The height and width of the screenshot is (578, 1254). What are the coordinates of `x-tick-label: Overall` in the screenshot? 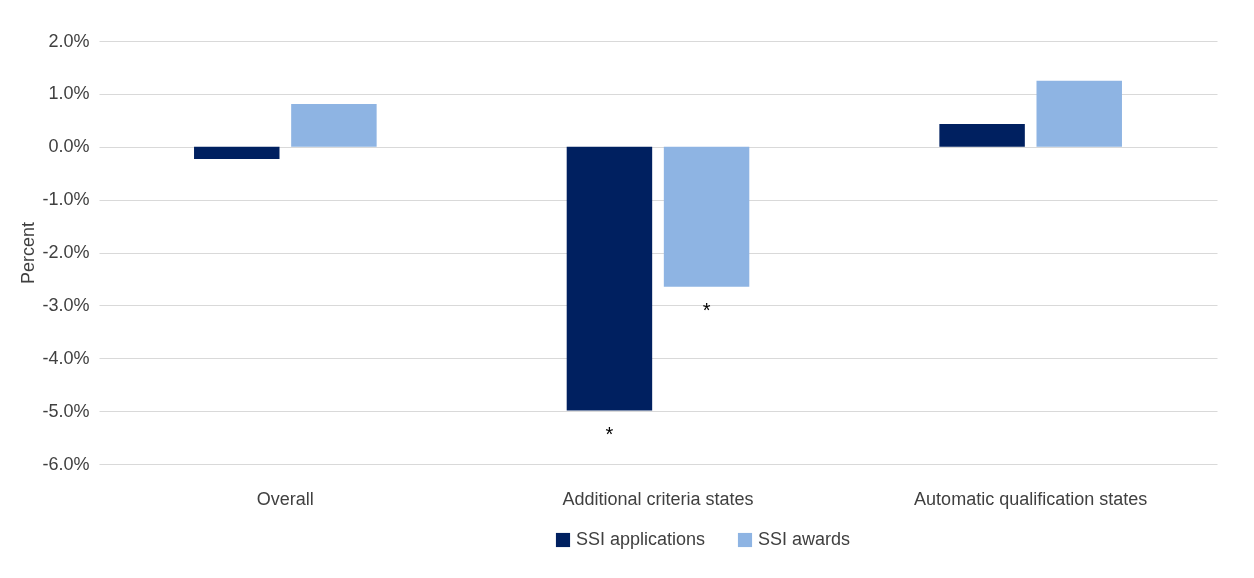 It's located at (285, 498).